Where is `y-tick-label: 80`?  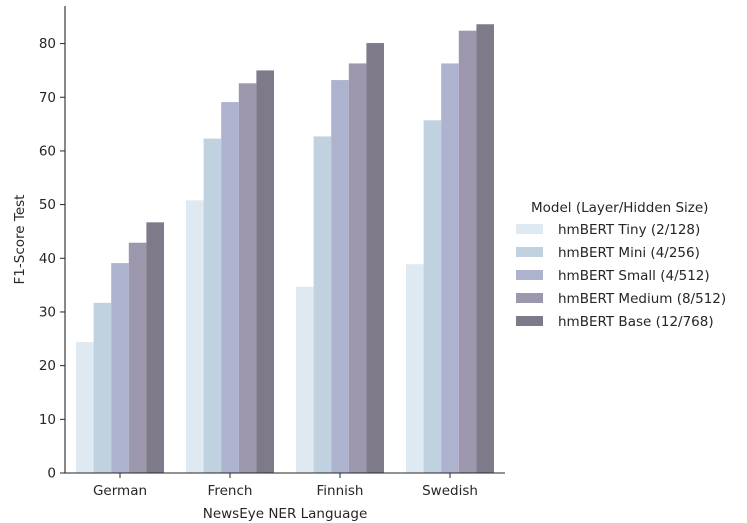
y-tick-label: 80 is located at coordinates (47, 44).